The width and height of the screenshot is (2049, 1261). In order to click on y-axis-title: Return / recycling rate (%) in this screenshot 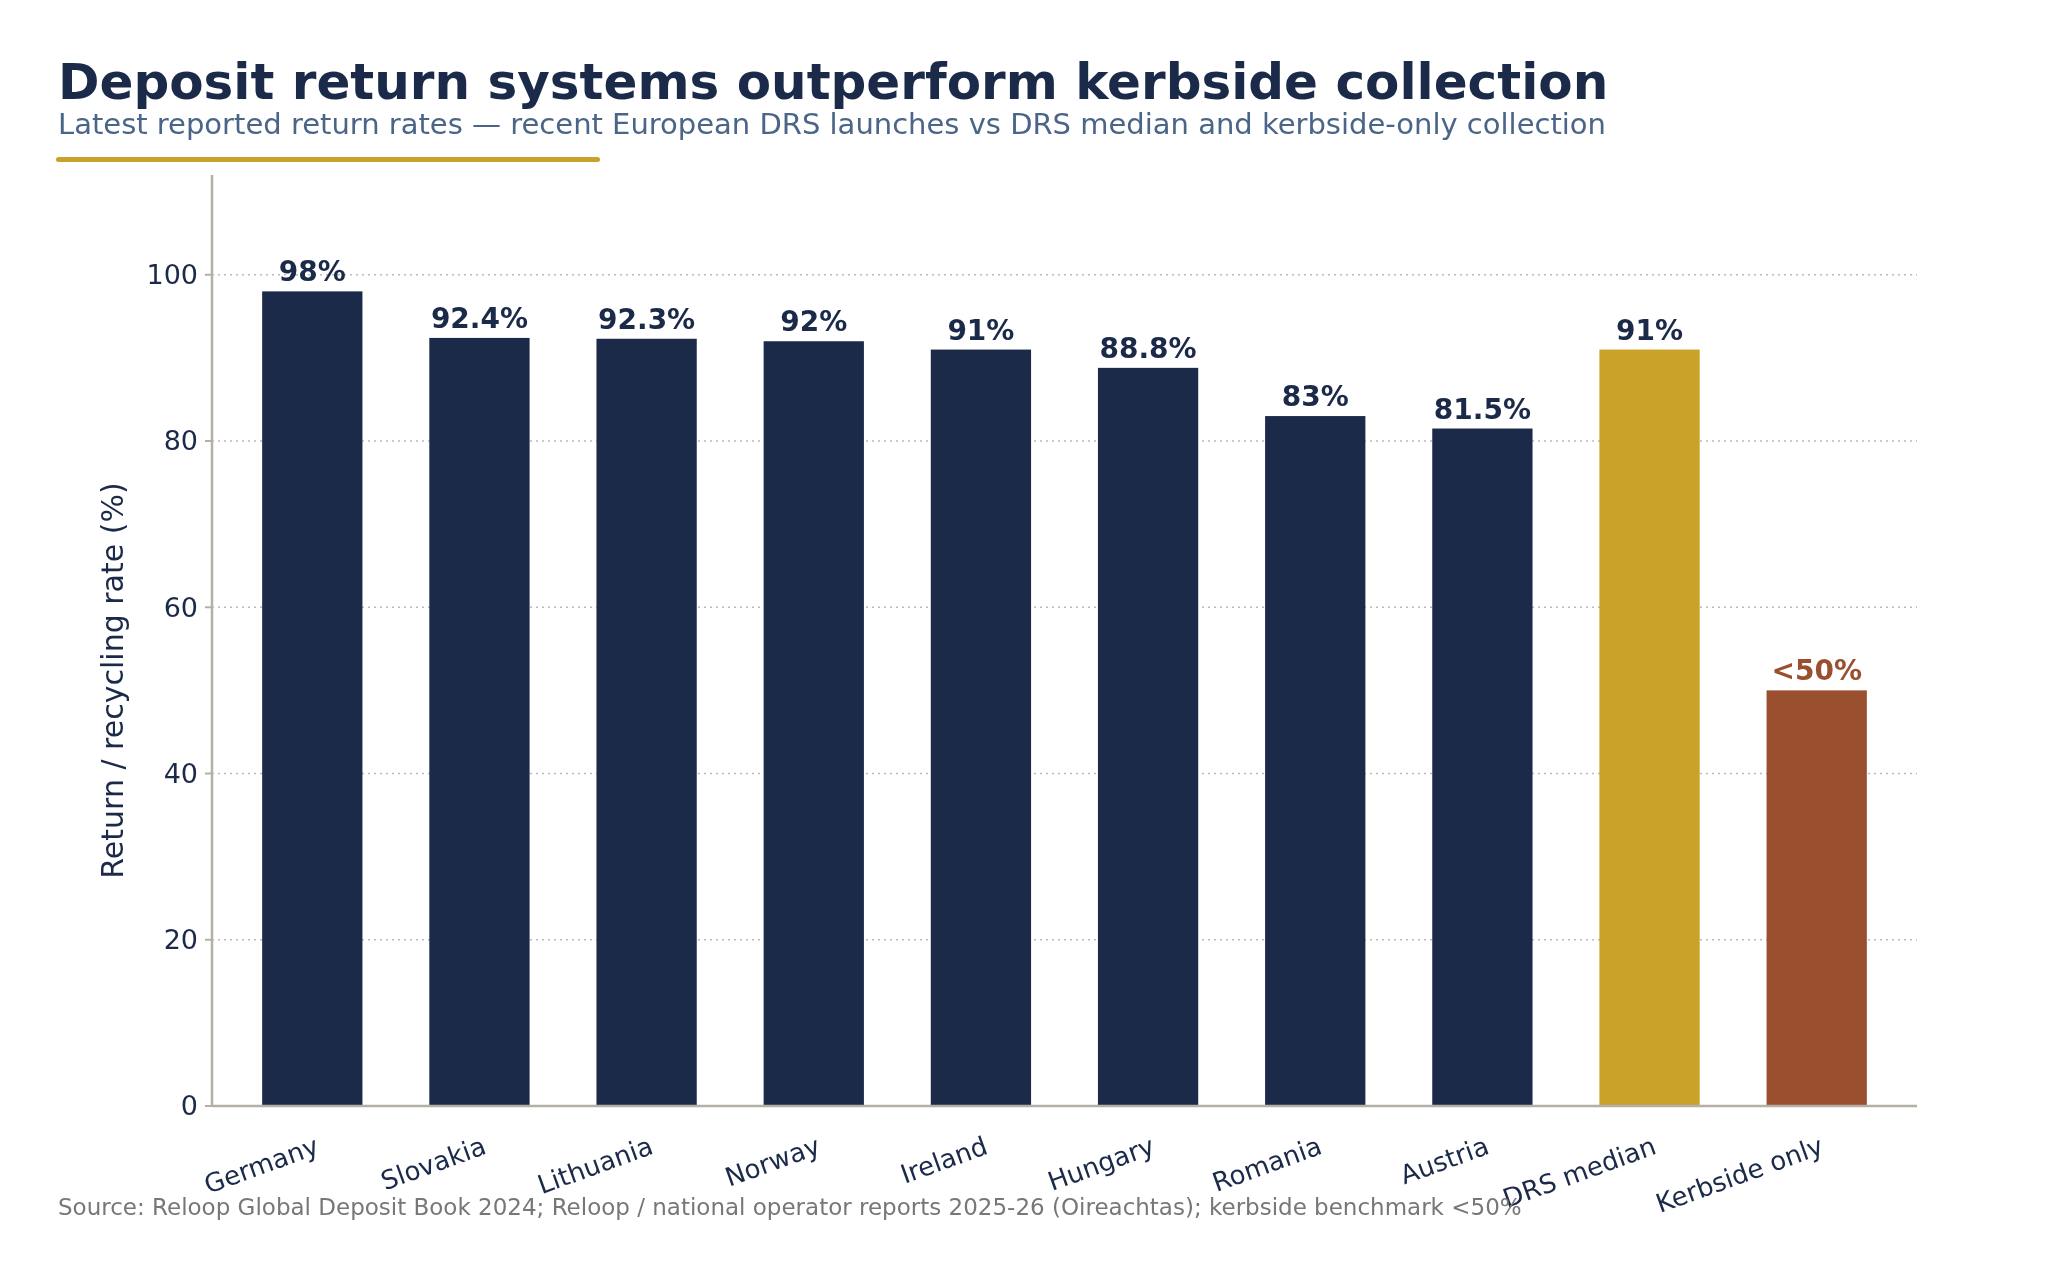, I will do `click(112, 680)`.